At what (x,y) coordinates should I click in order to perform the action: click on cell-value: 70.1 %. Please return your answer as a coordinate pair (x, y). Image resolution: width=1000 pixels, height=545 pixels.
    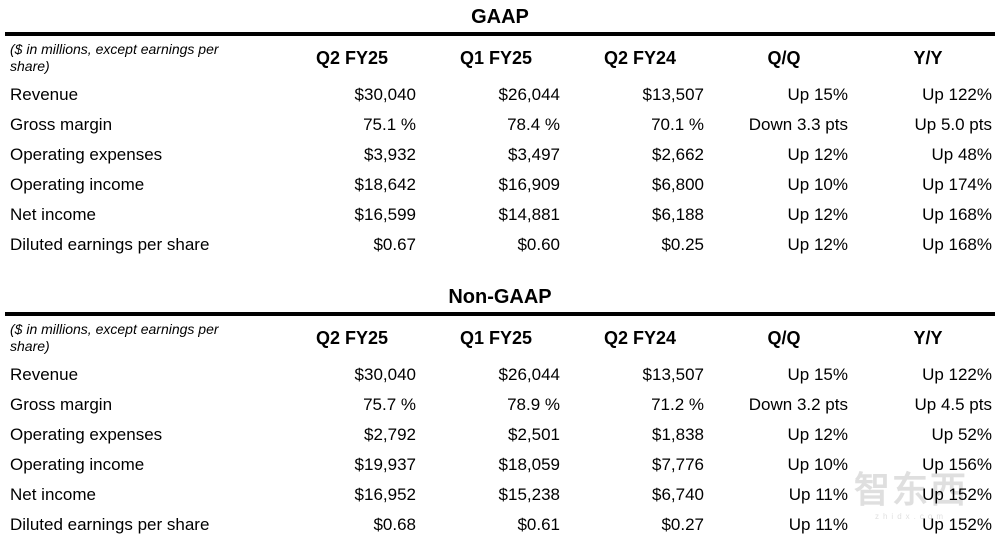
    Looking at the image, I should click on (677, 124).